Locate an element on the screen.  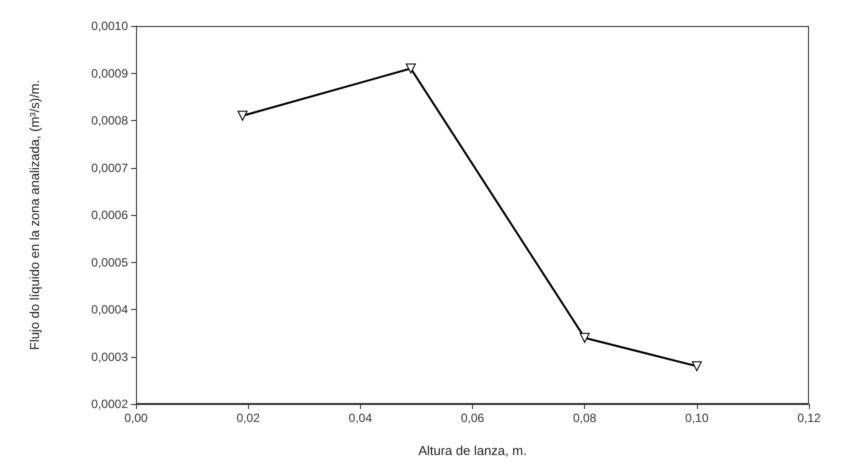
x-tick-label: 0,06 is located at coordinates (472, 418).